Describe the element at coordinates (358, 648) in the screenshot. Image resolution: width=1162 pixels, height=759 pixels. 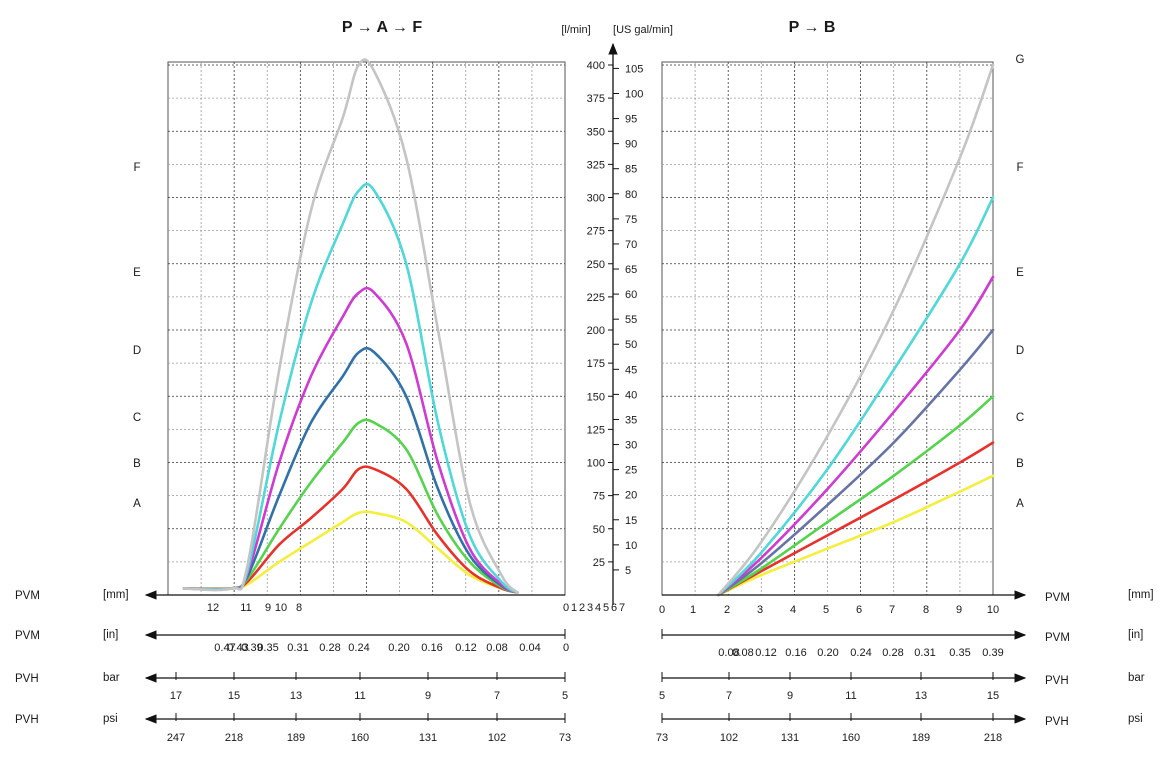
I see `left-axis-tick-label: 0.24` at that location.